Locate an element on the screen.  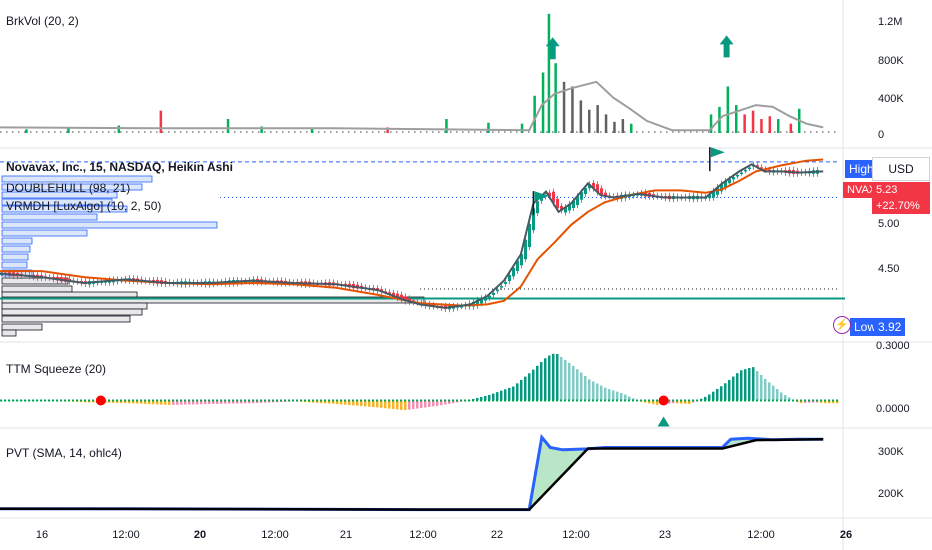
currency-selector: USD is located at coordinates (901, 169).